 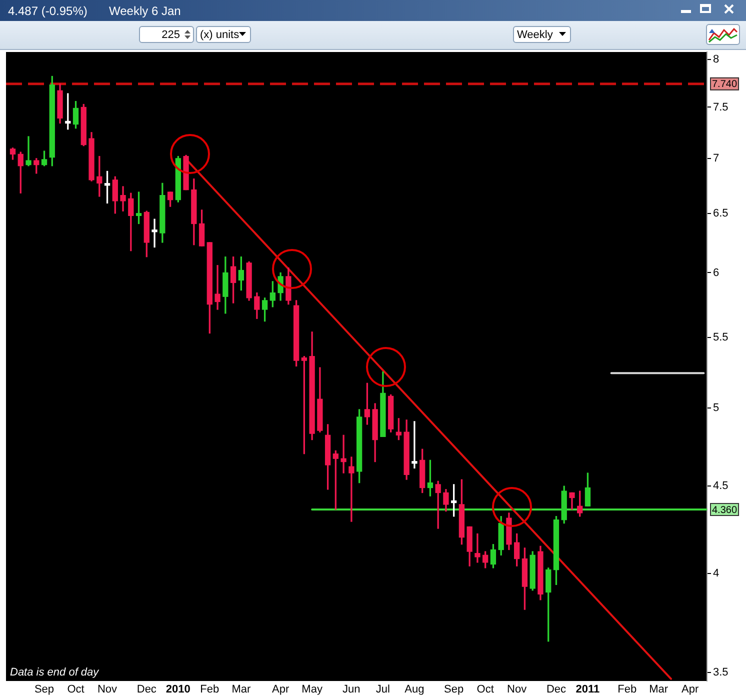 I want to click on chart-subtitle: Weekly 6 Jan, so click(x=145, y=11).